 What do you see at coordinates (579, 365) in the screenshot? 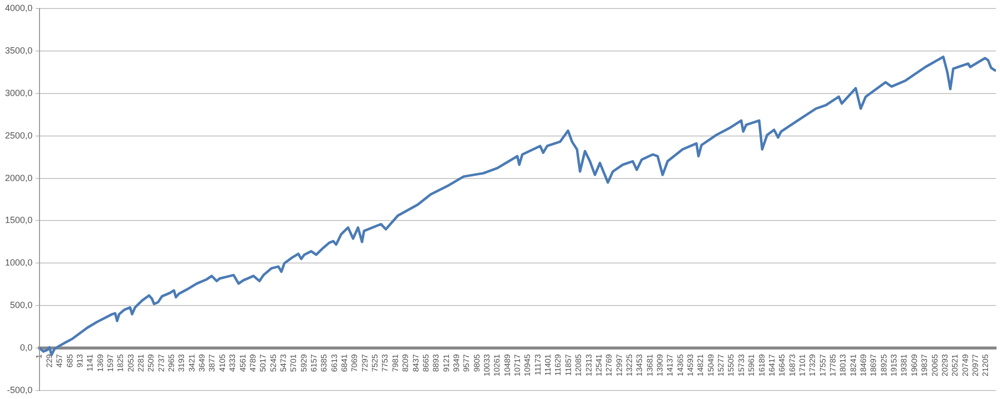
I see `x-tick-label: 12085` at bounding box center [579, 365].